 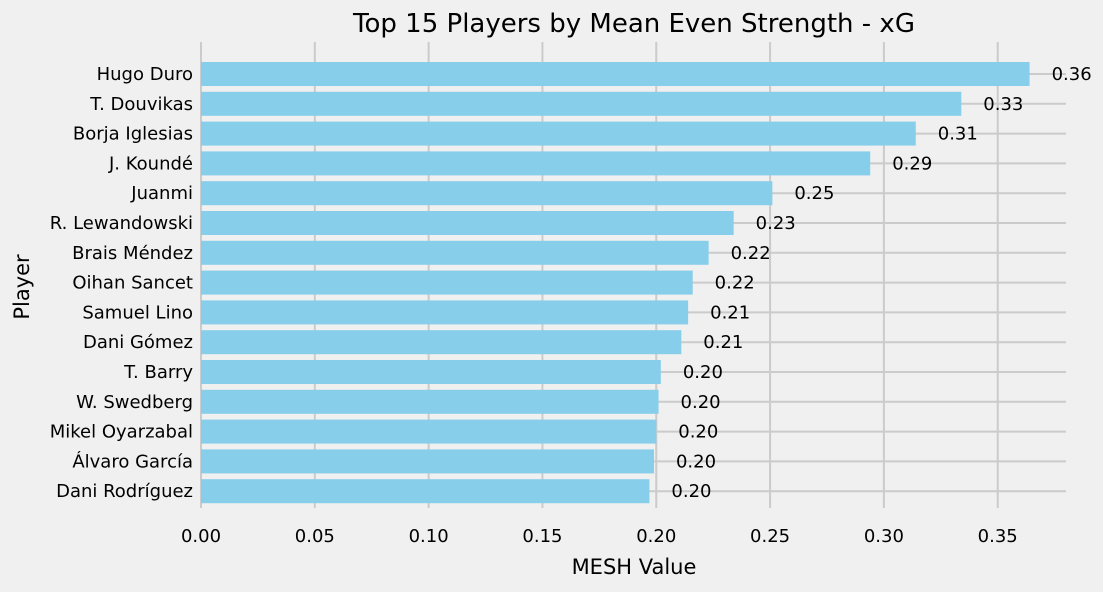 What do you see at coordinates (998, 536) in the screenshot?
I see `x-tick-label: 0.35` at bounding box center [998, 536].